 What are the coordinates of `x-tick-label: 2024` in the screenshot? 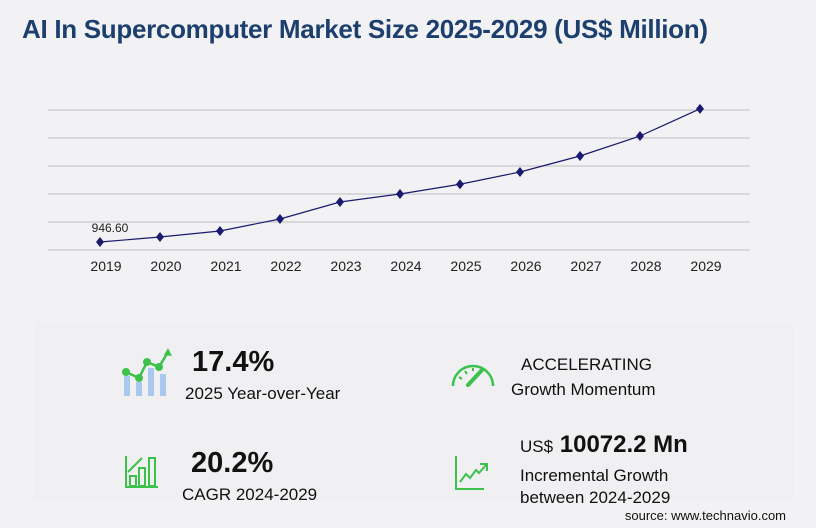 It's located at (405, 266).